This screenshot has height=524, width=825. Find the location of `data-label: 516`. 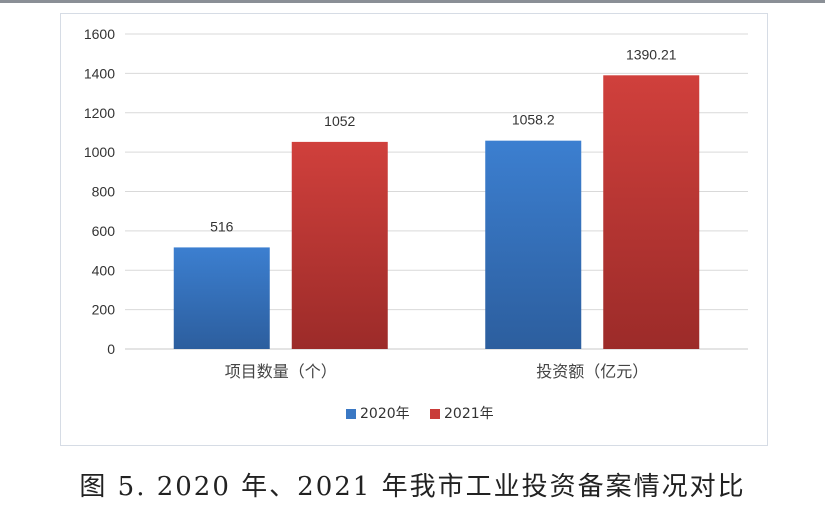

data-label: 516 is located at coordinates (222, 226).